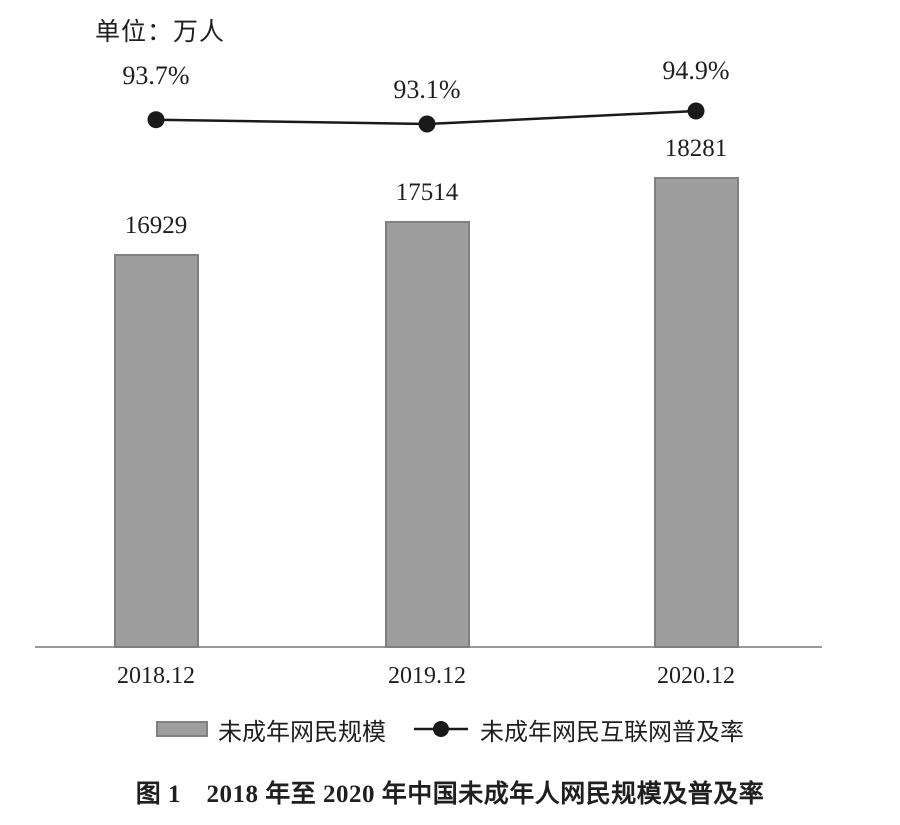  I want to click on line-swatch-icon, so click(441, 729).